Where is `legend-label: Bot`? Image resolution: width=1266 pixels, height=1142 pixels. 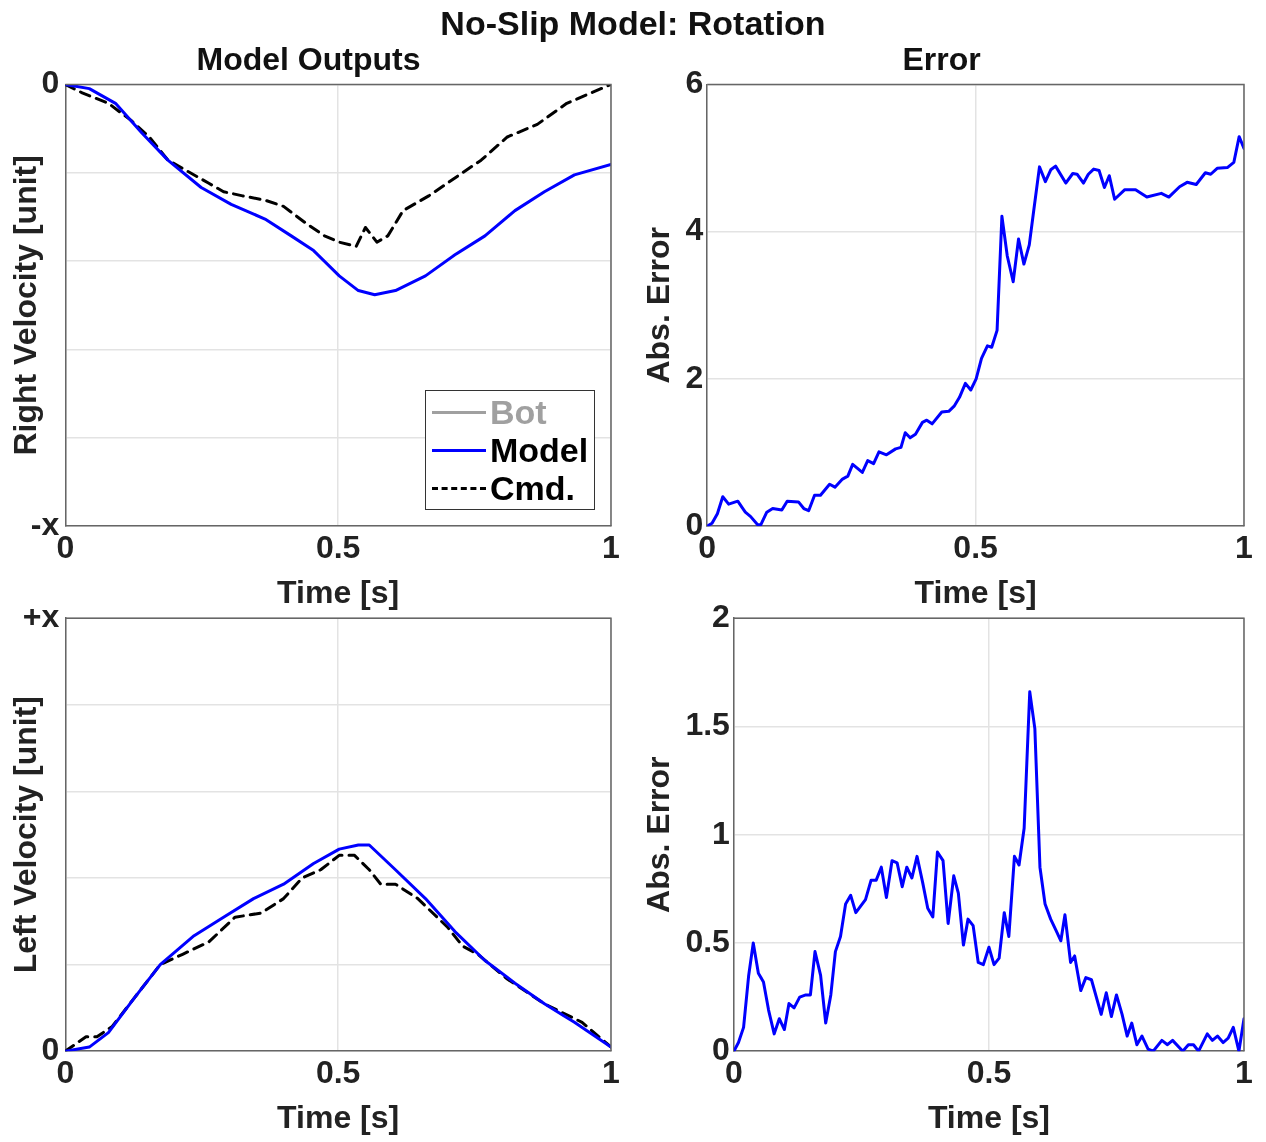 legend-label: Bot is located at coordinates (518, 412).